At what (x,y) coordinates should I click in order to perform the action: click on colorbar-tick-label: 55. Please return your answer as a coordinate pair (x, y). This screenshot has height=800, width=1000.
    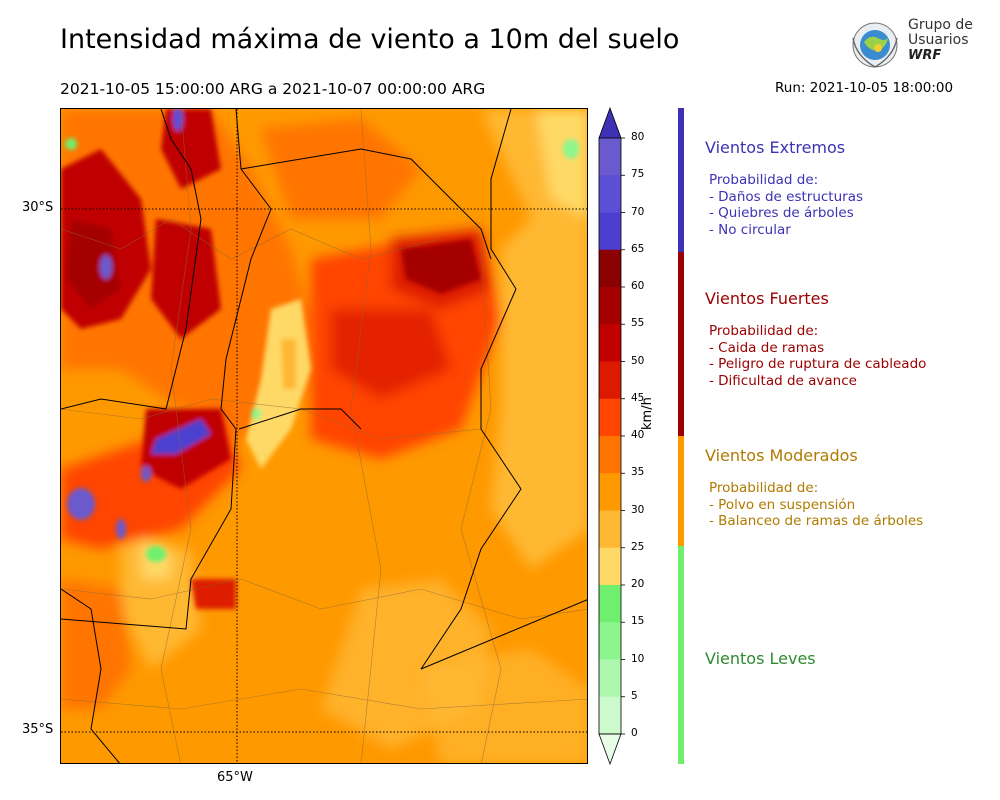
    Looking at the image, I should click on (638, 323).